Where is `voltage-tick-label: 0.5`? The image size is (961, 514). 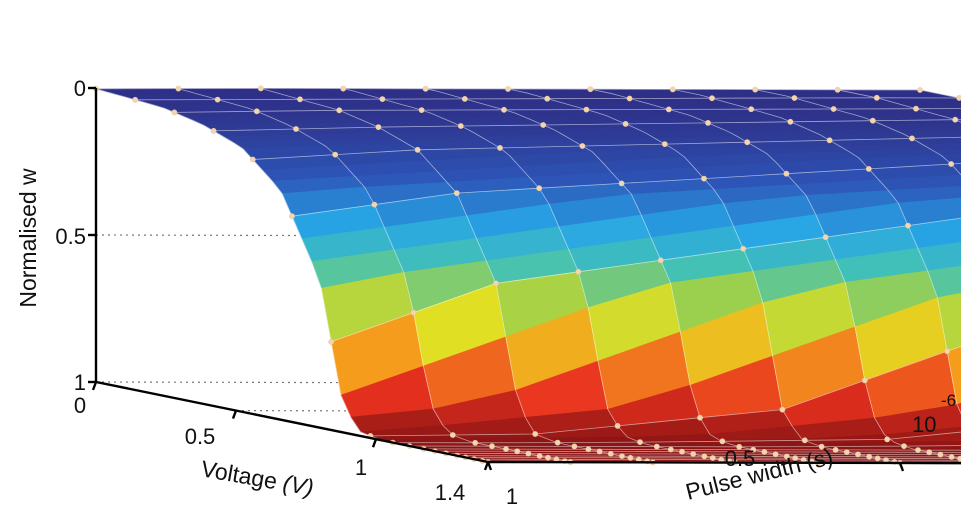 voltage-tick-label: 0.5 is located at coordinates (200, 436).